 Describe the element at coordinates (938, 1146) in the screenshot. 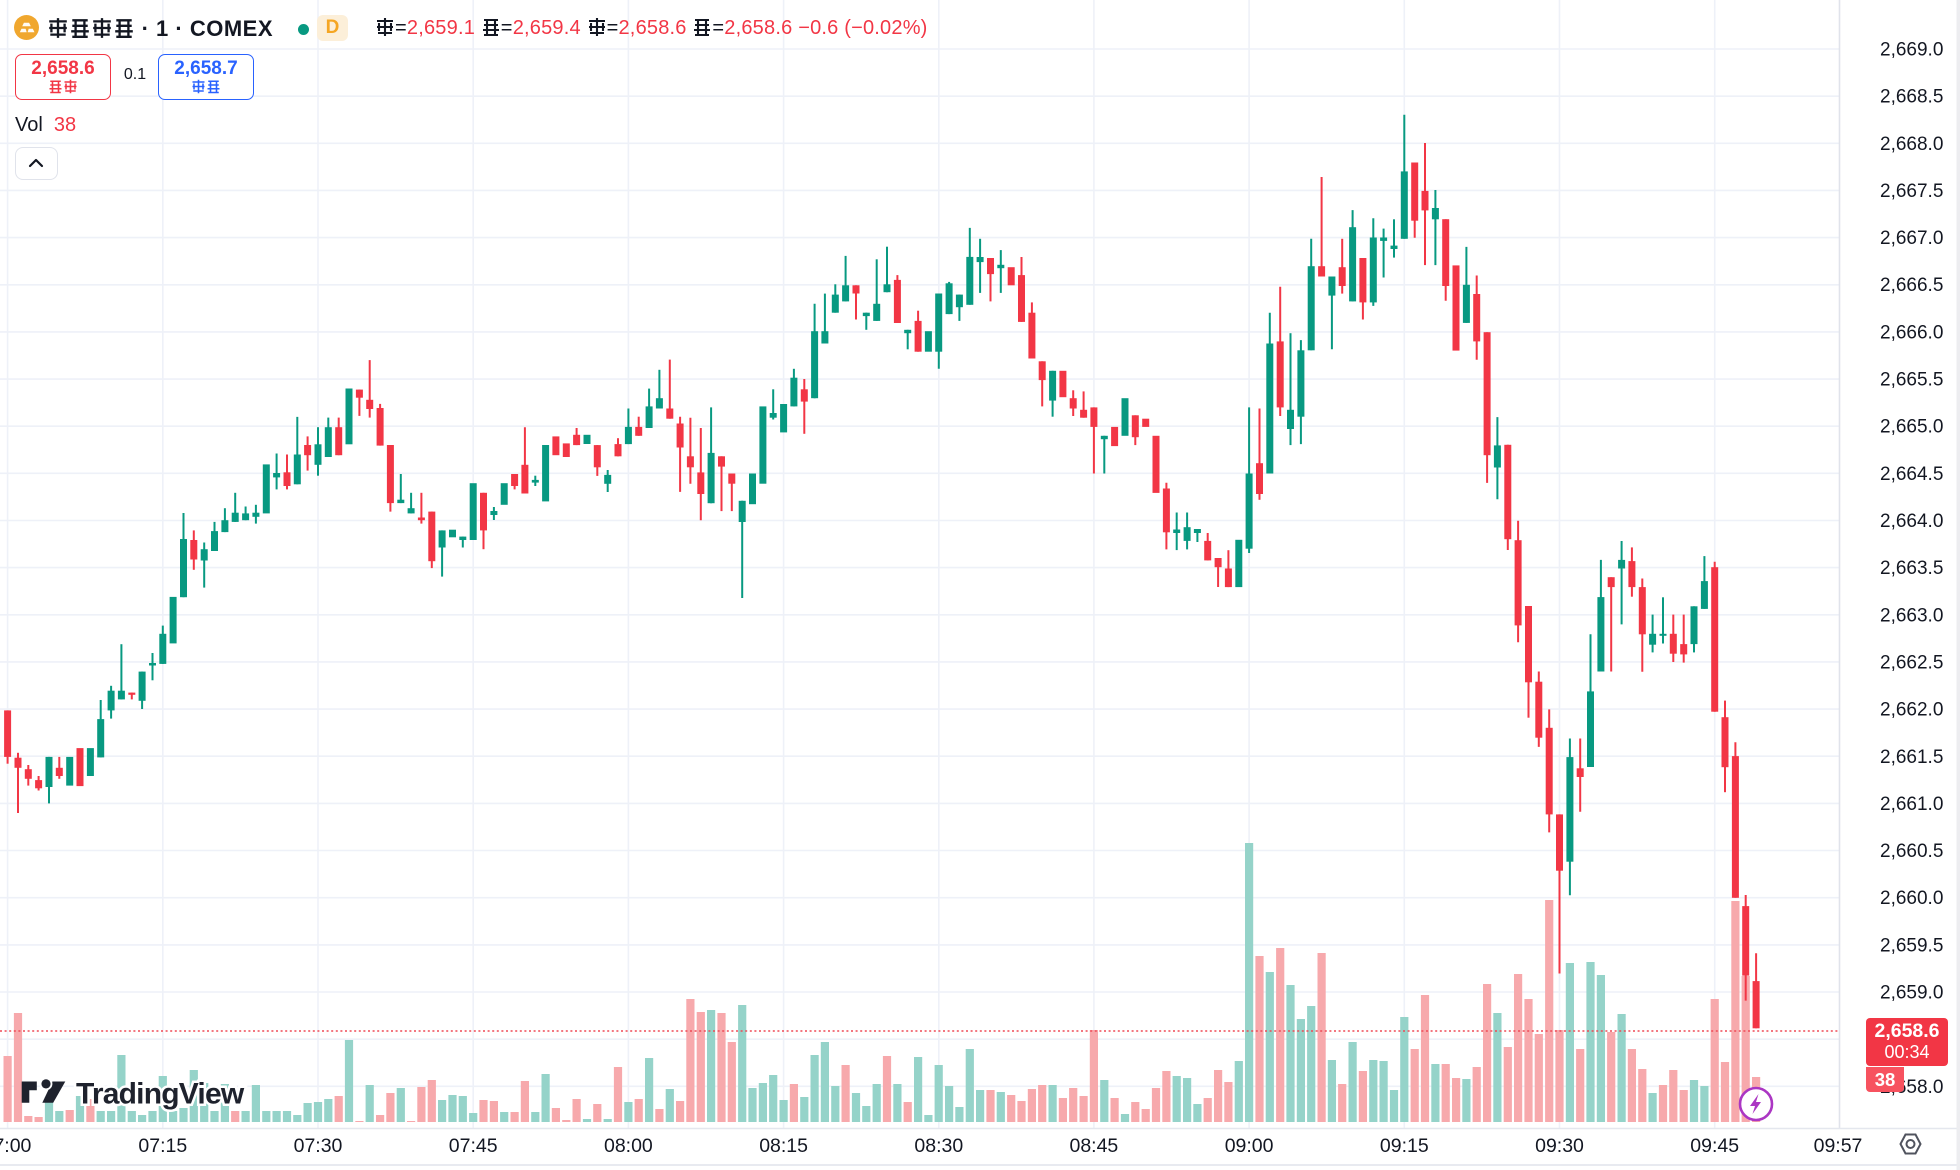

I see `svg-text: 08:30` at that location.